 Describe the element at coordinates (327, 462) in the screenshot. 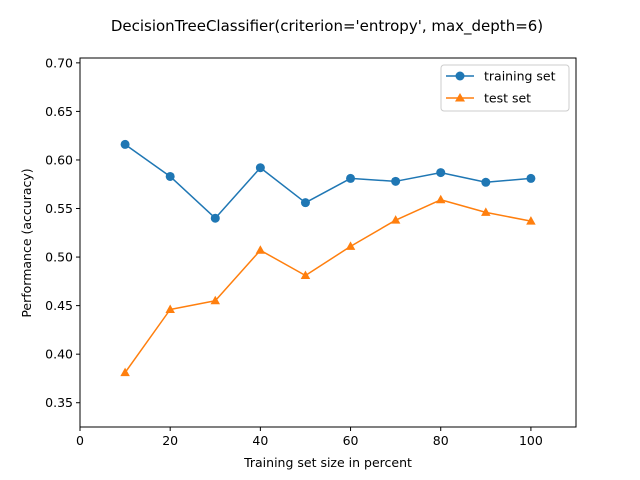

I see `x-axis-label: Training set size in percent` at that location.